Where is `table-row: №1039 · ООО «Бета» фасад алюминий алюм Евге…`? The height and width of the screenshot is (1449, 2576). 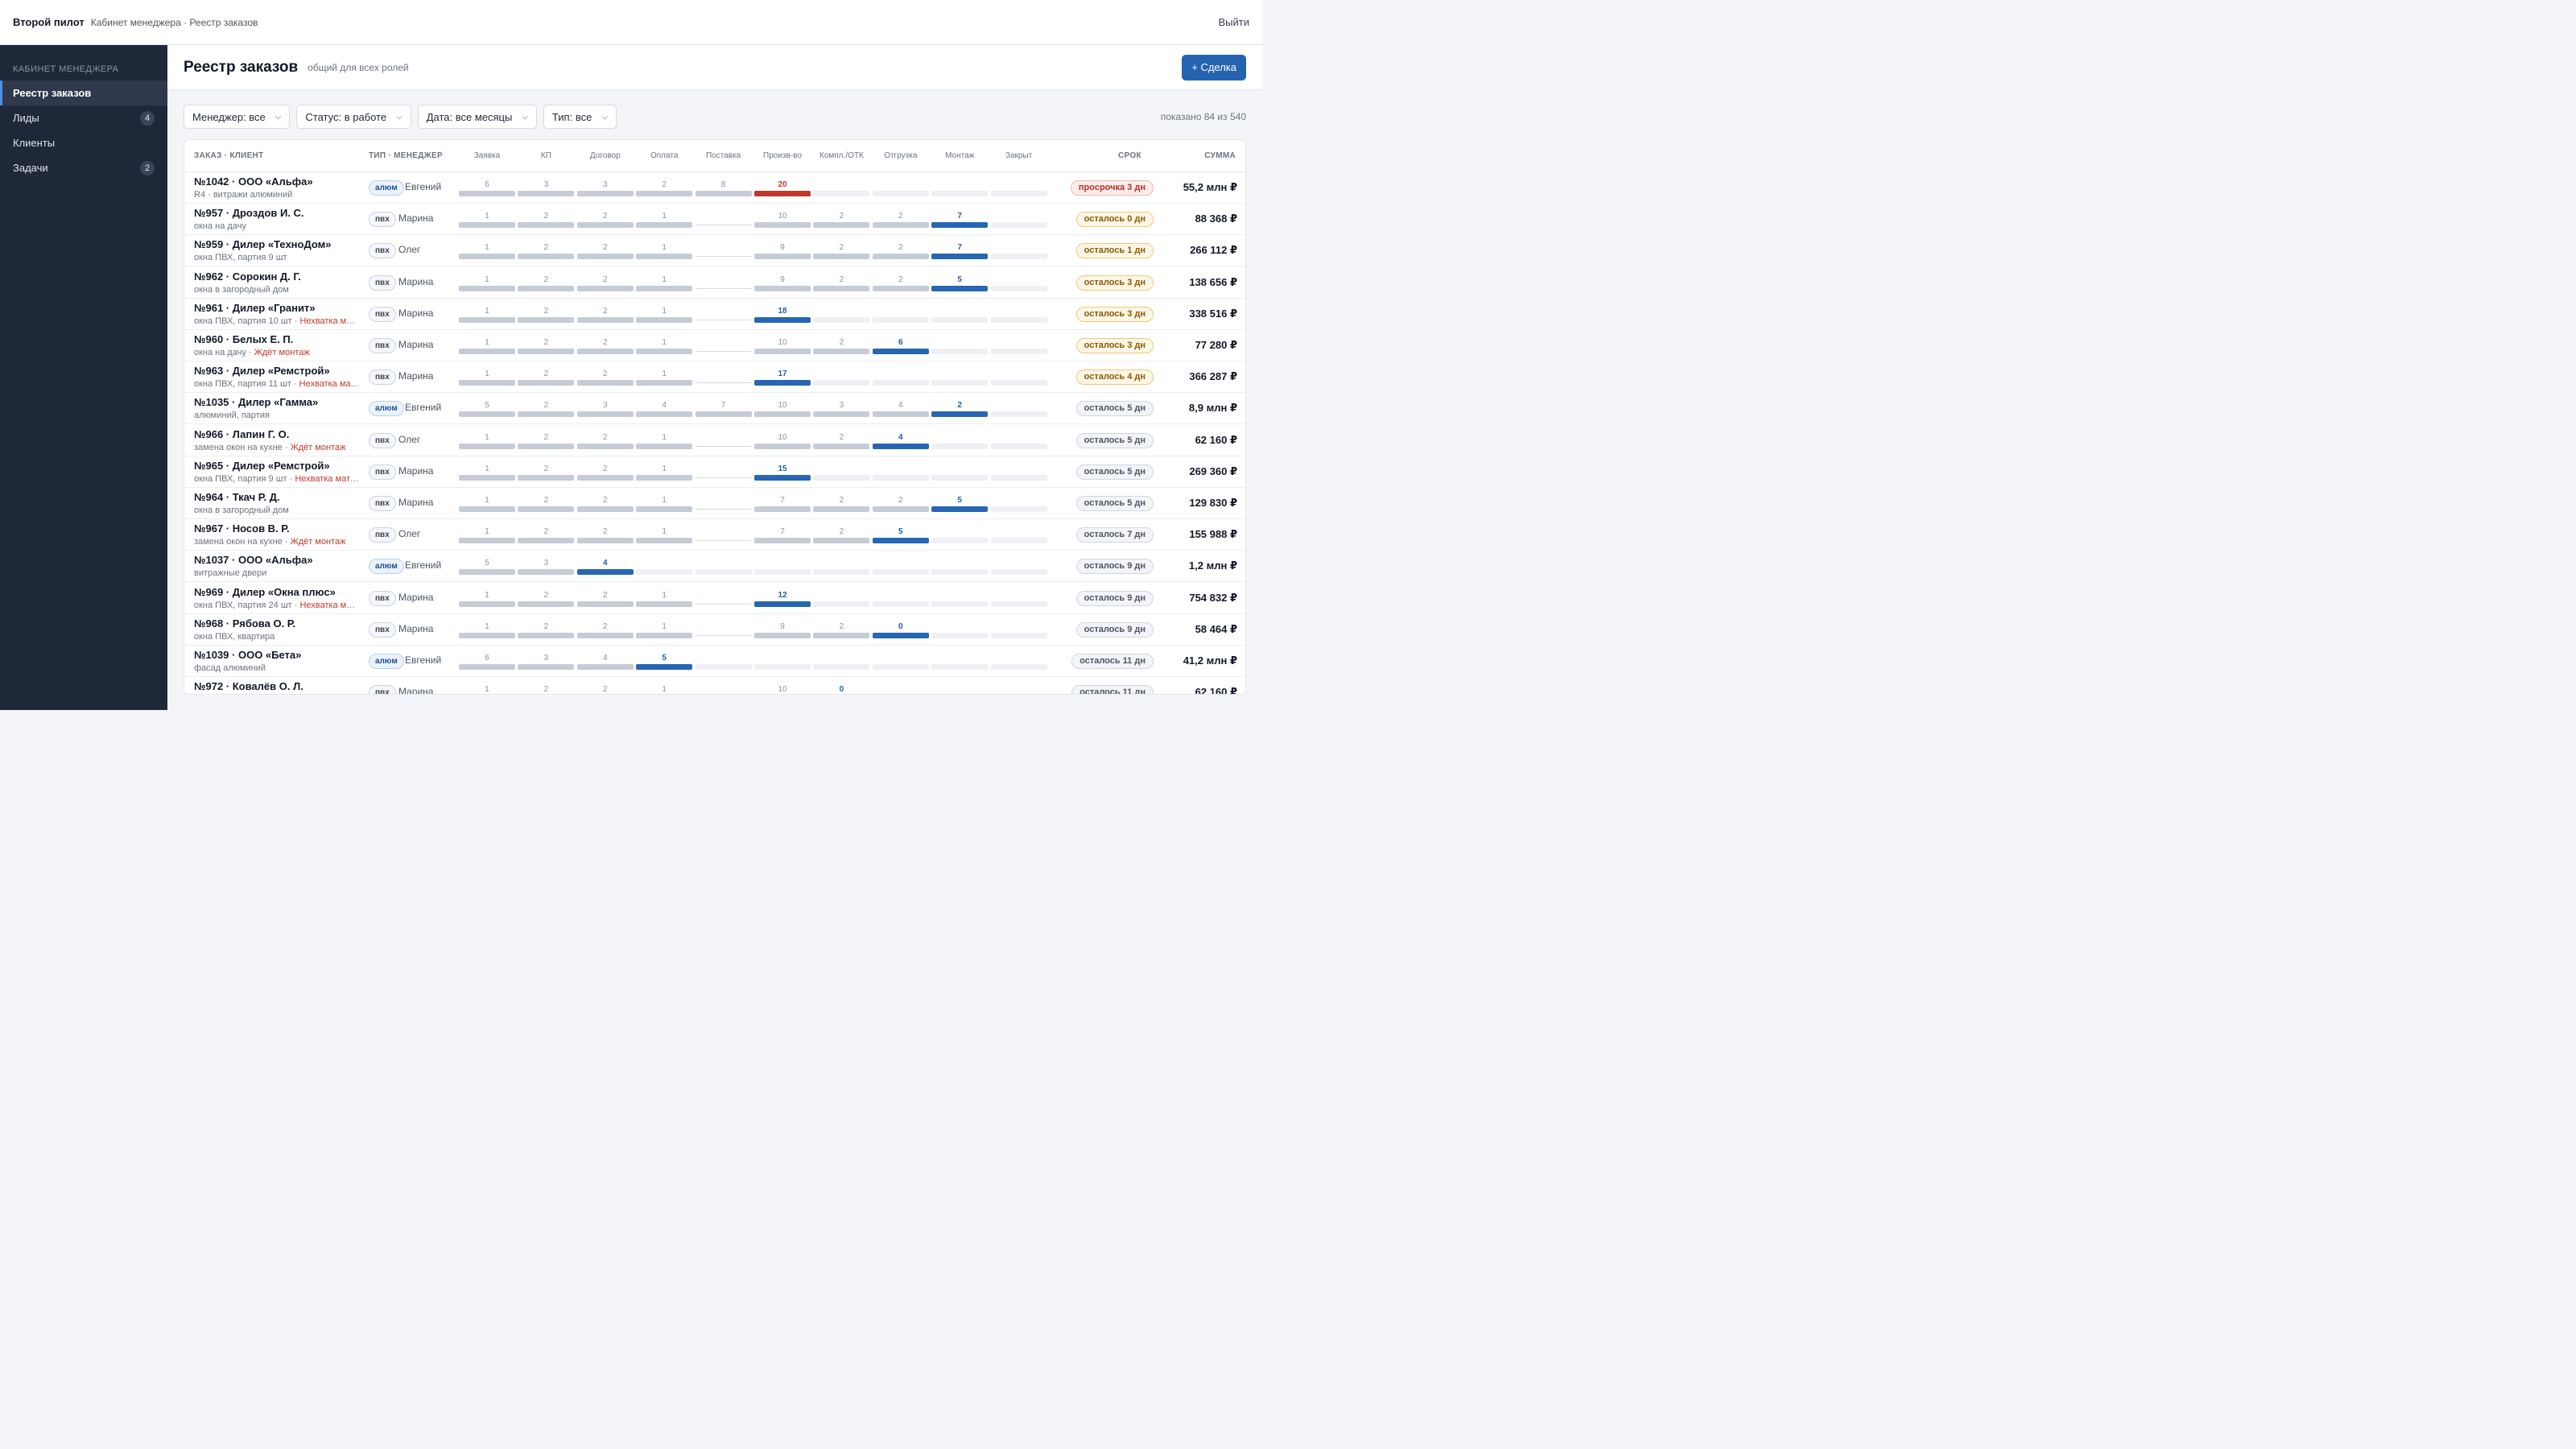 table-row: №1039 · ООО «Бета» фасад алюминий алюм Евге… is located at coordinates (714, 661).